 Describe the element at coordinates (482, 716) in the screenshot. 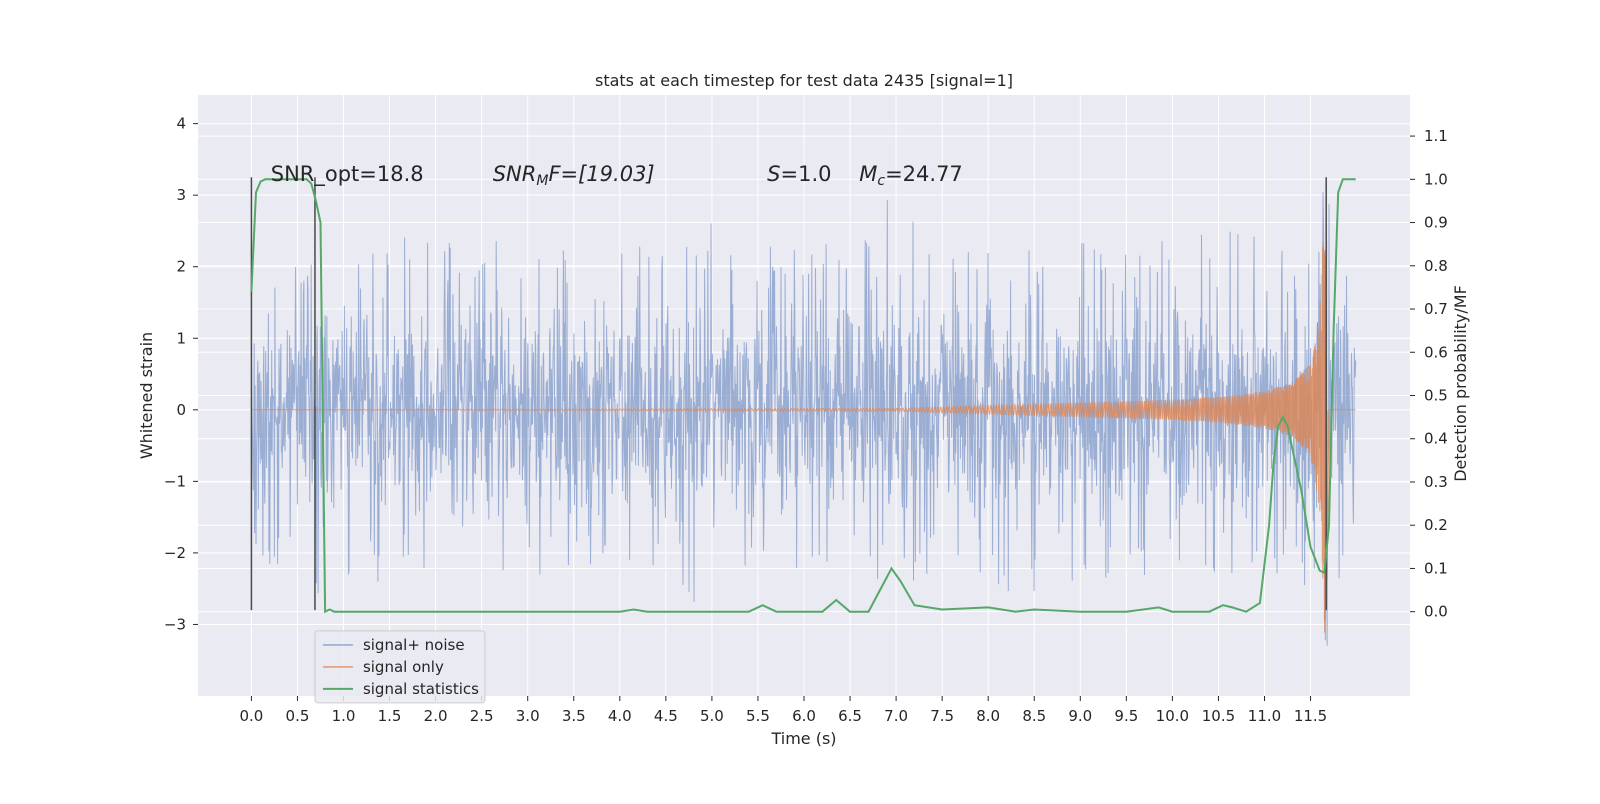

I see `x-tick-label: 2.5` at that location.